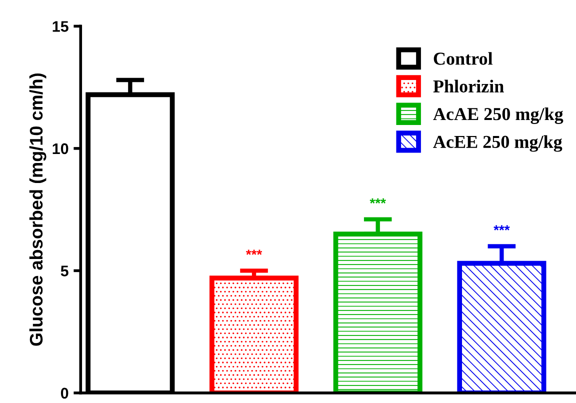  Describe the element at coordinates (468, 86) in the screenshot. I see `legend-label: Phlorizin` at that location.